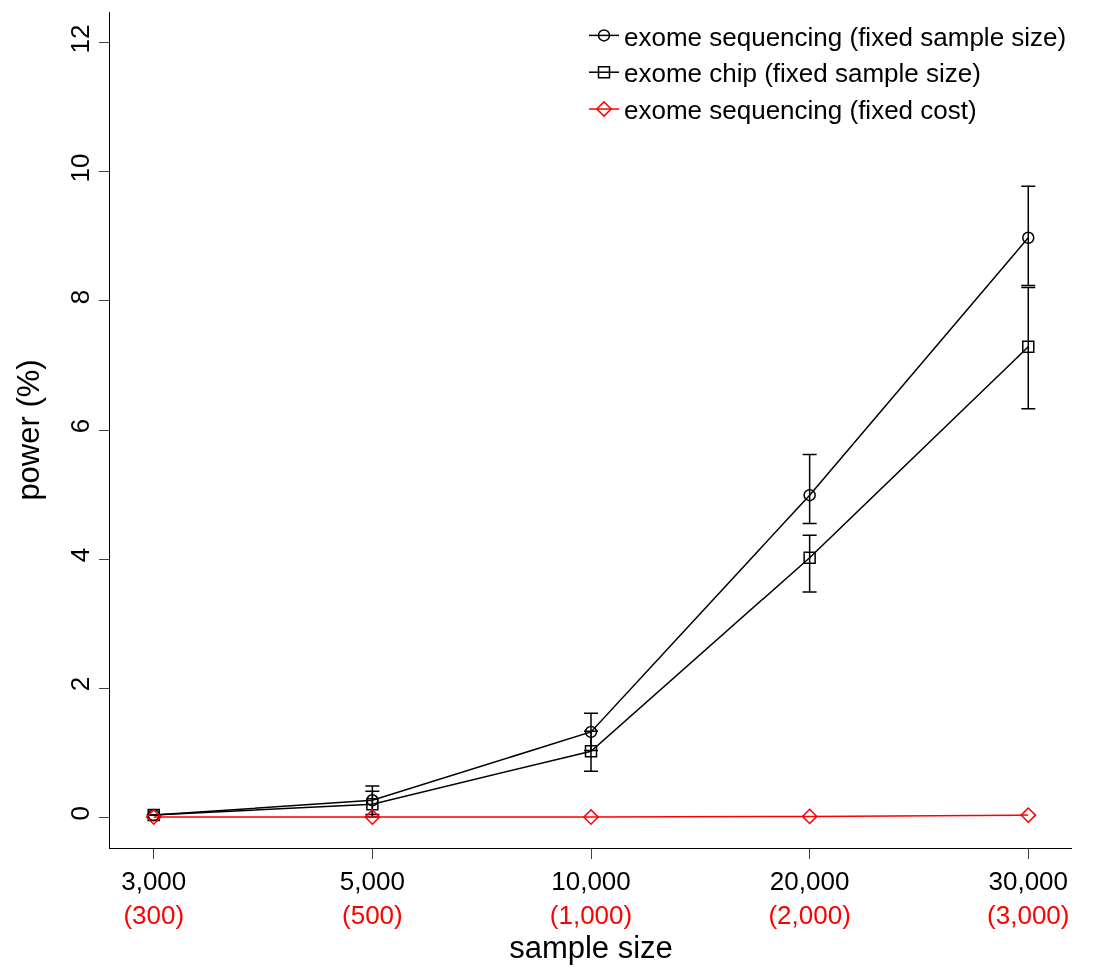 This screenshot has width=1102, height=978. What do you see at coordinates (591, 947) in the screenshot?
I see `x-axis-title: sample size` at bounding box center [591, 947].